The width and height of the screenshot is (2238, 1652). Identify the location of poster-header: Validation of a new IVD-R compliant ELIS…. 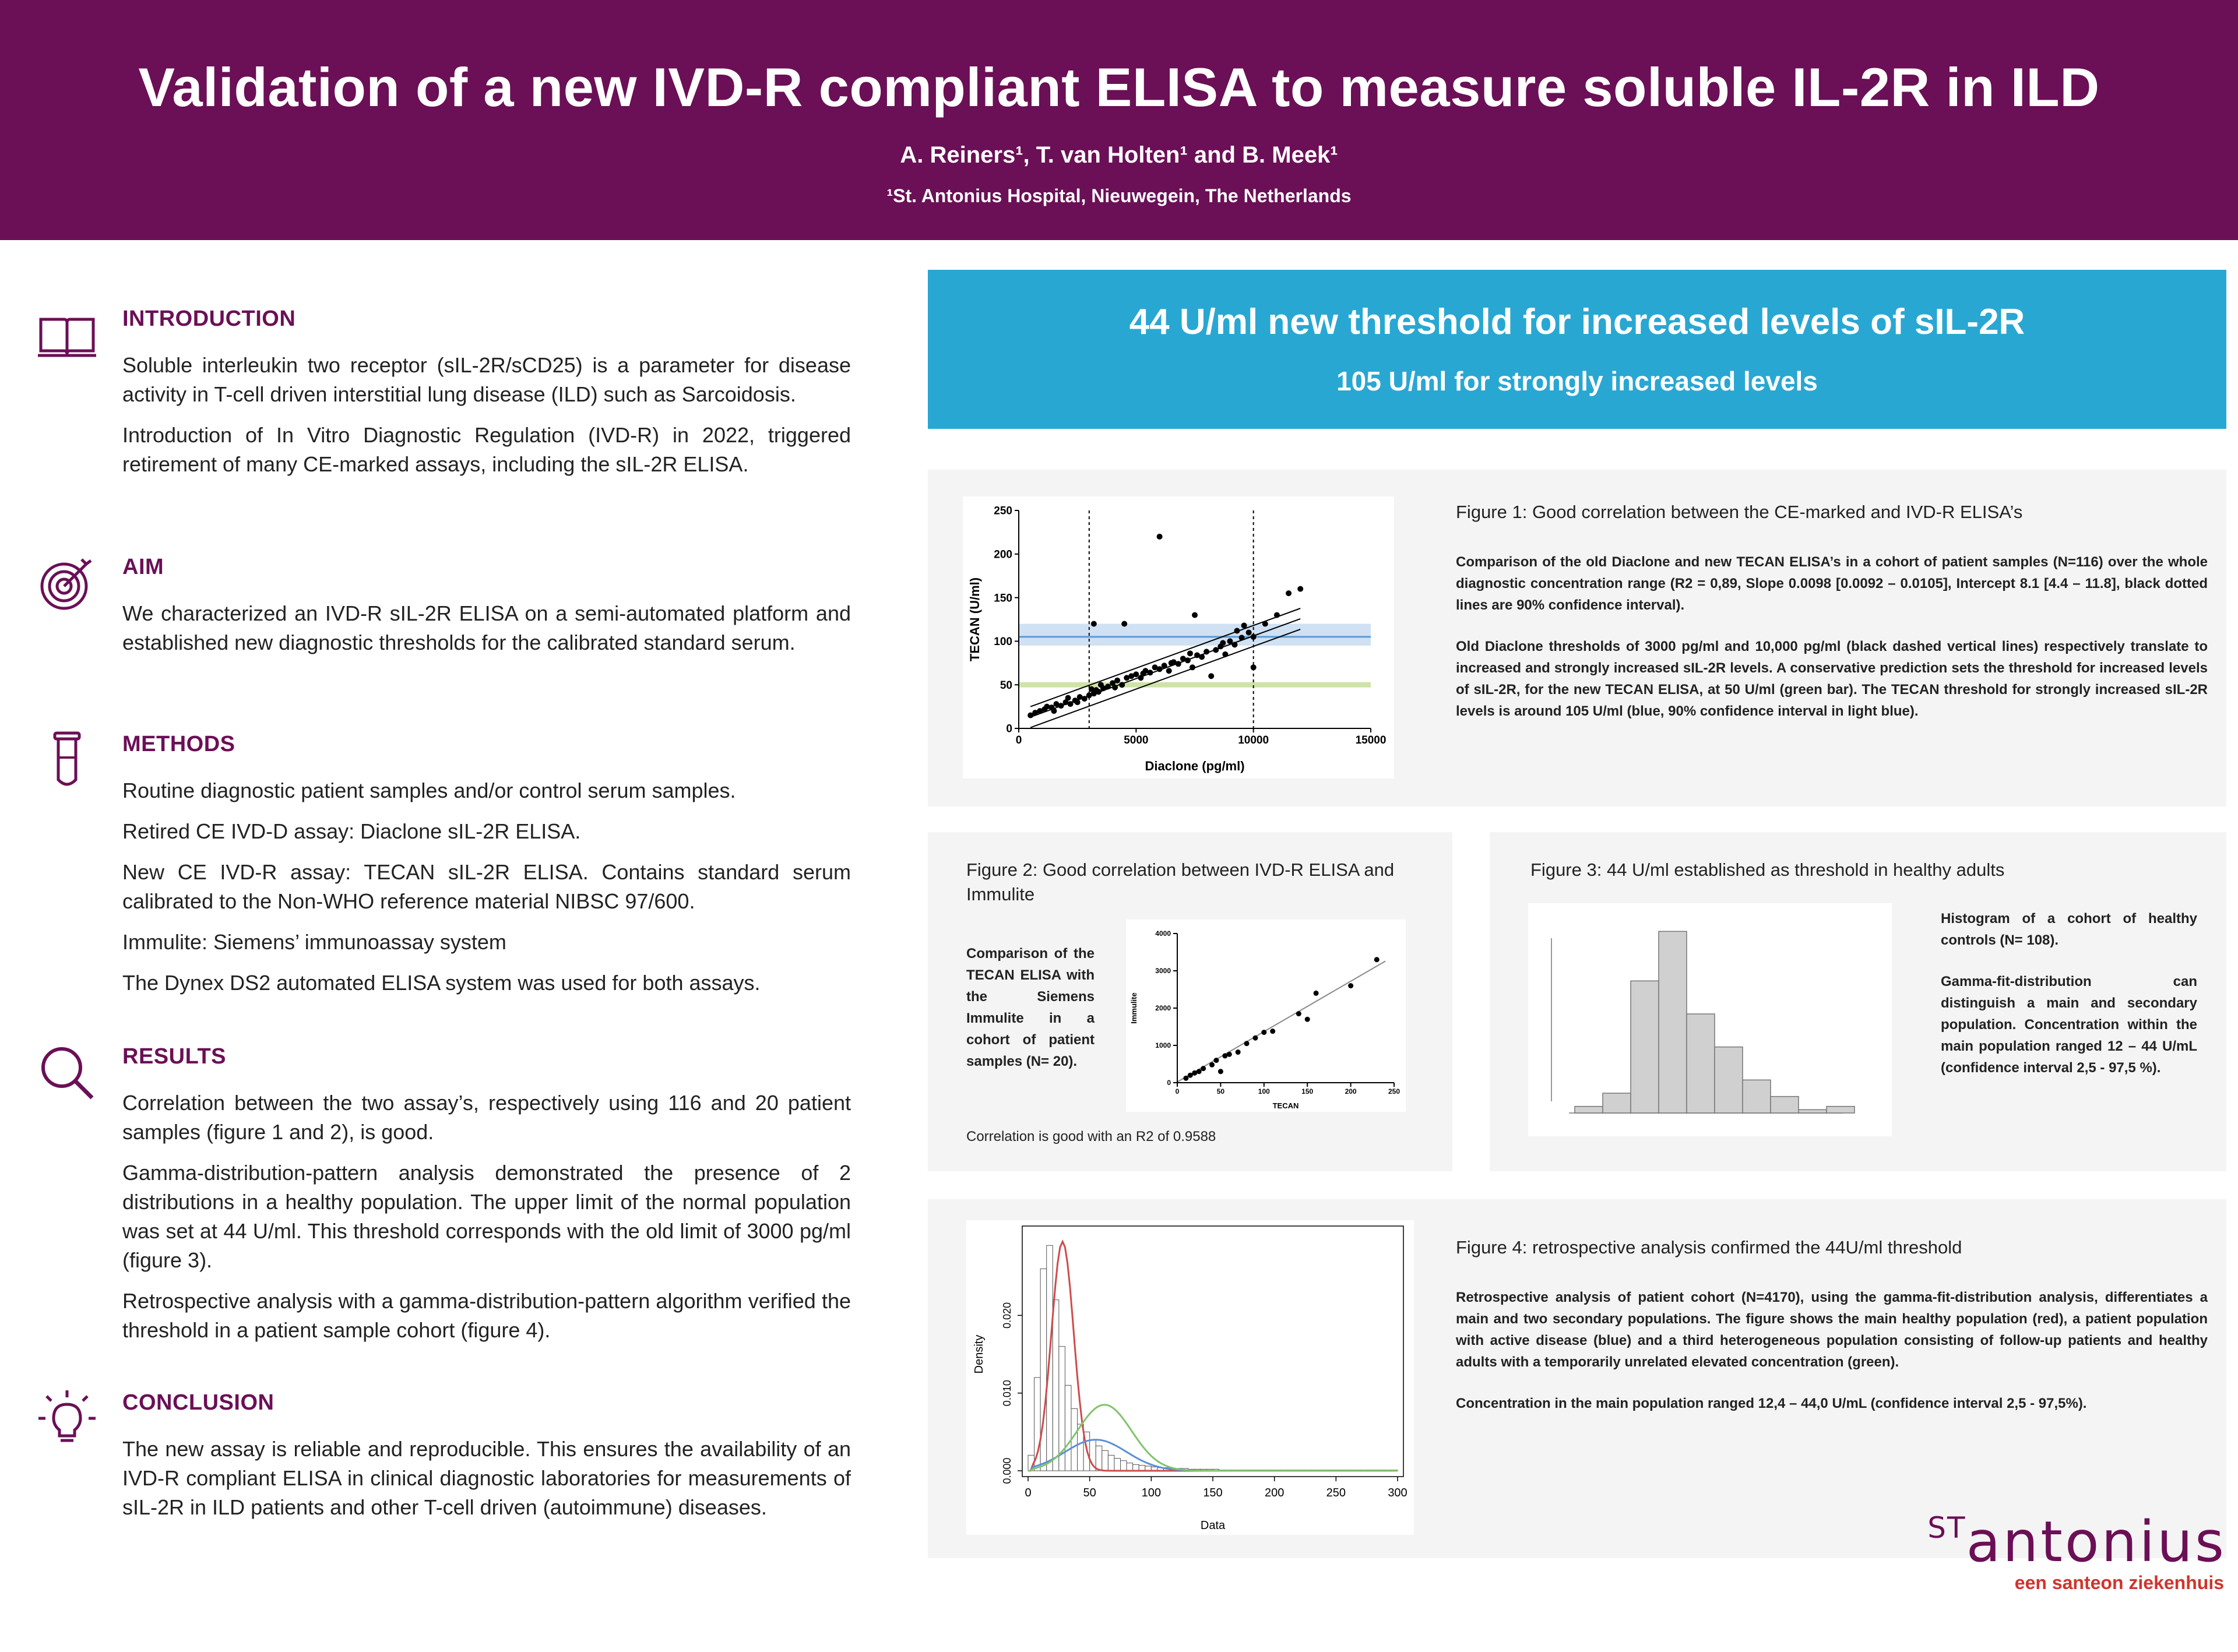
(1119, 120).